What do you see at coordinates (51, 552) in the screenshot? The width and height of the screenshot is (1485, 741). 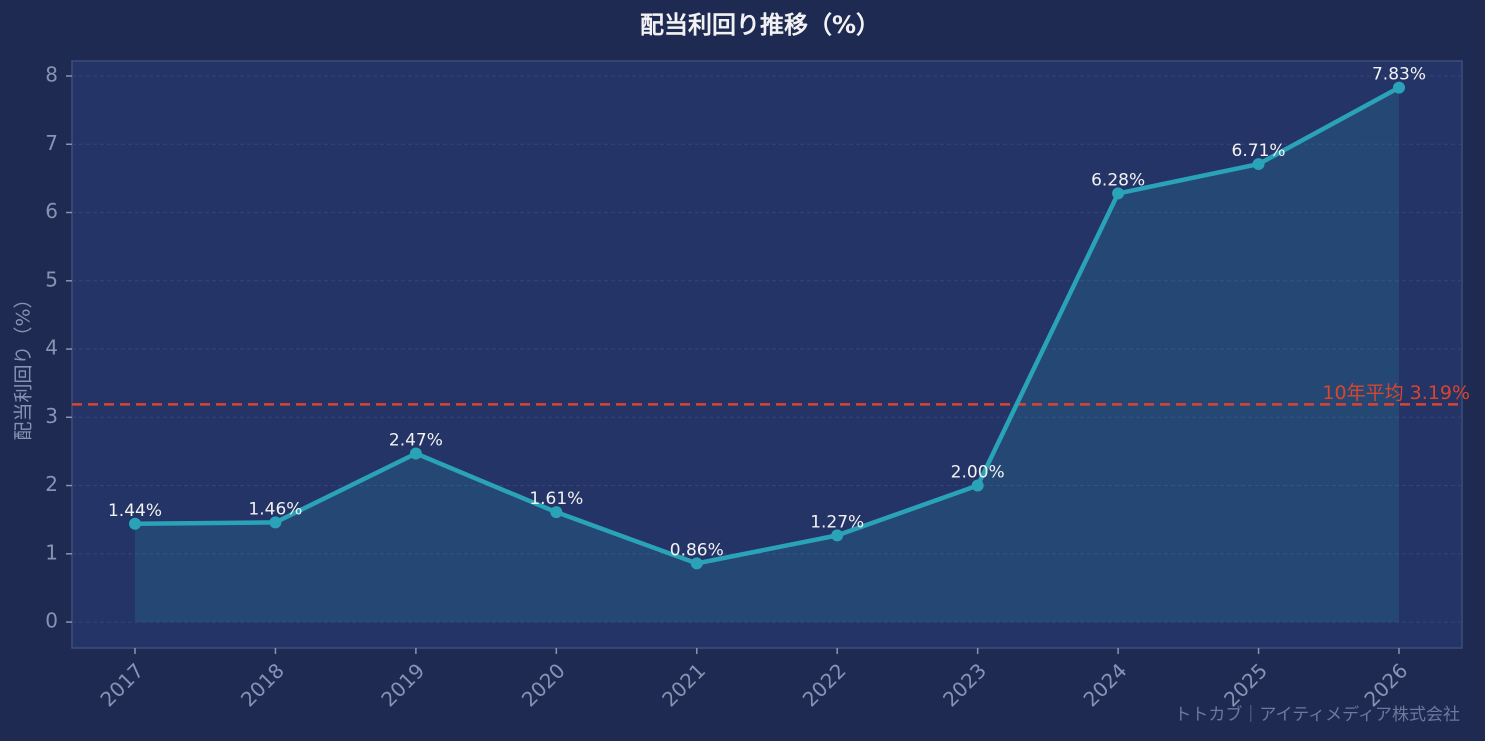 I see `y-tick-label: 1` at bounding box center [51, 552].